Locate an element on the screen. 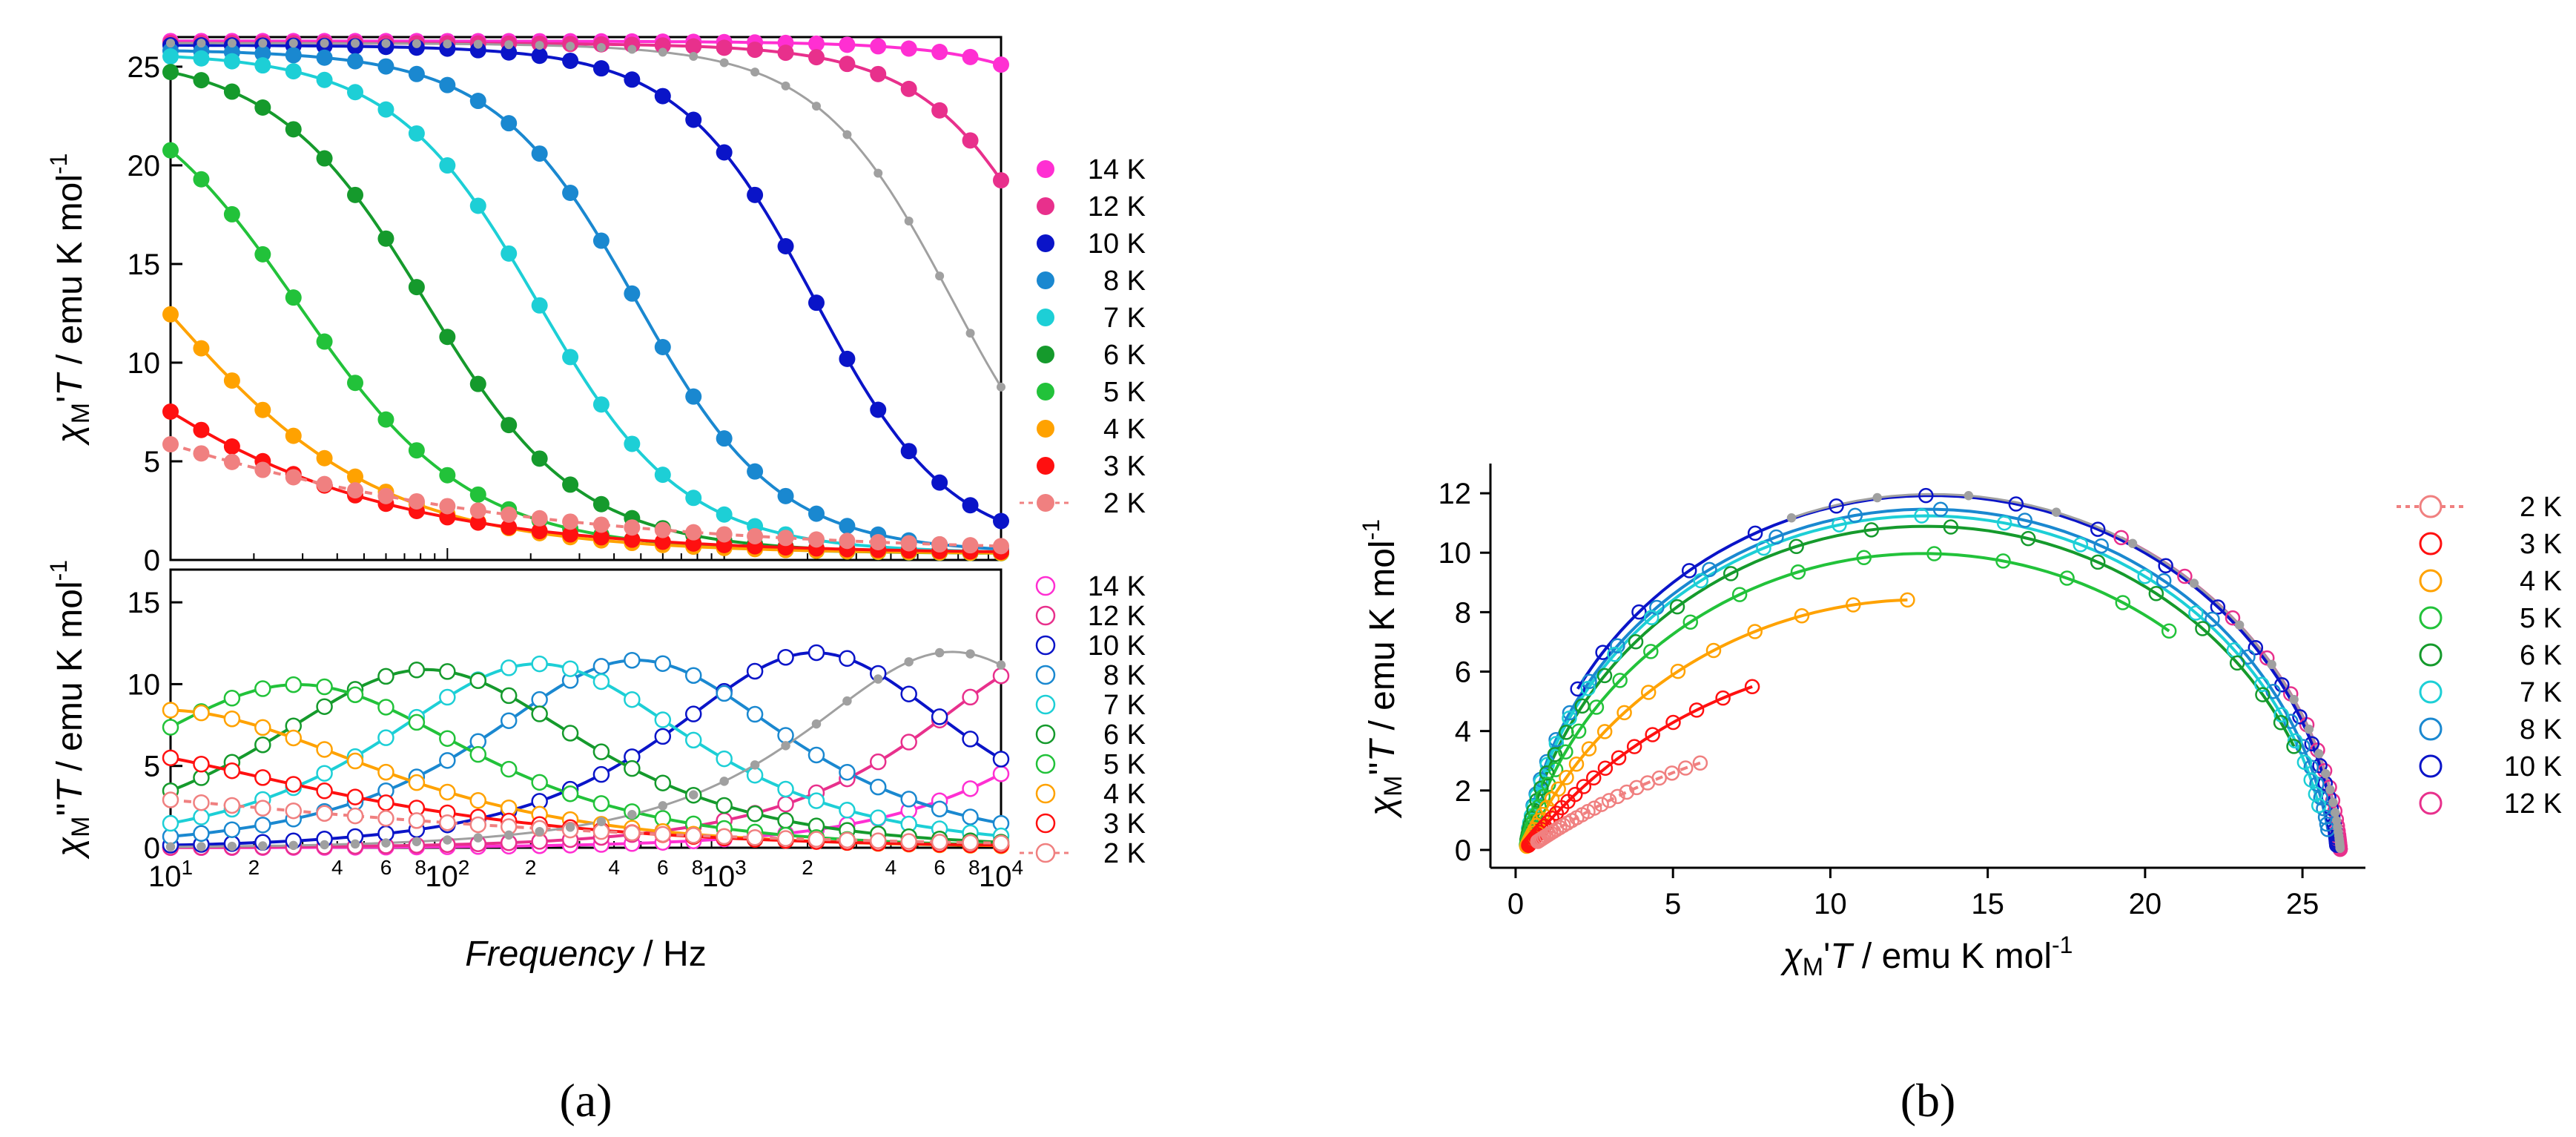 The height and width of the screenshot is (1137, 2576). a-bottom-fit-curve is located at coordinates (586, 749).